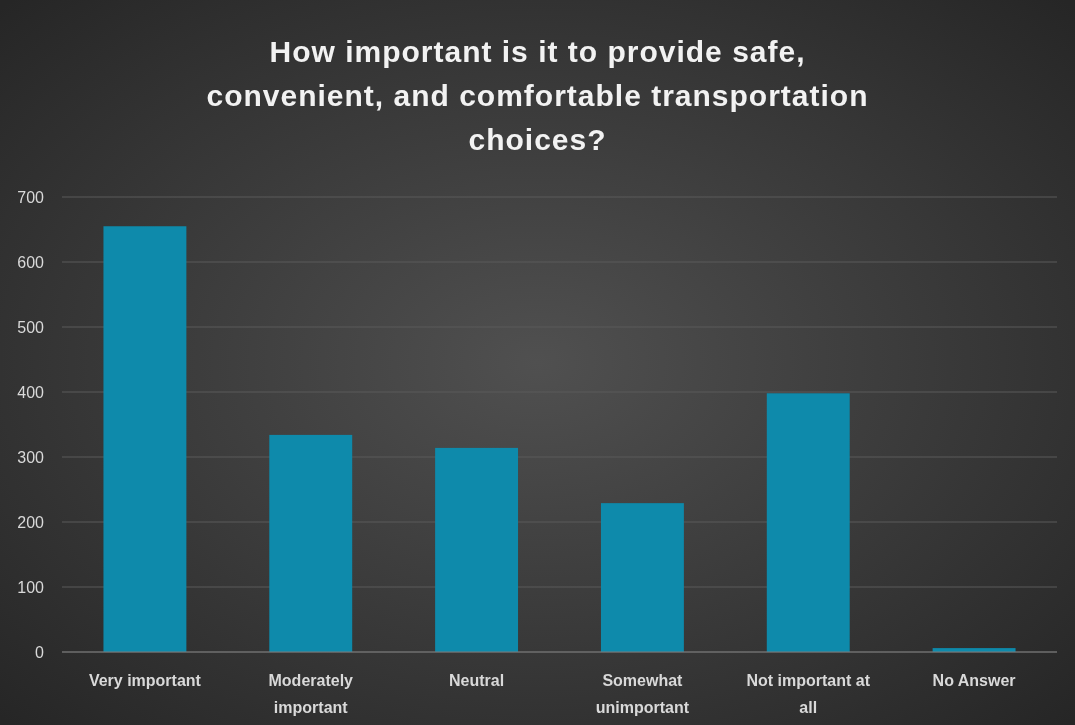  Describe the element at coordinates (31, 262) in the screenshot. I see `y-tick-label: 600` at that location.